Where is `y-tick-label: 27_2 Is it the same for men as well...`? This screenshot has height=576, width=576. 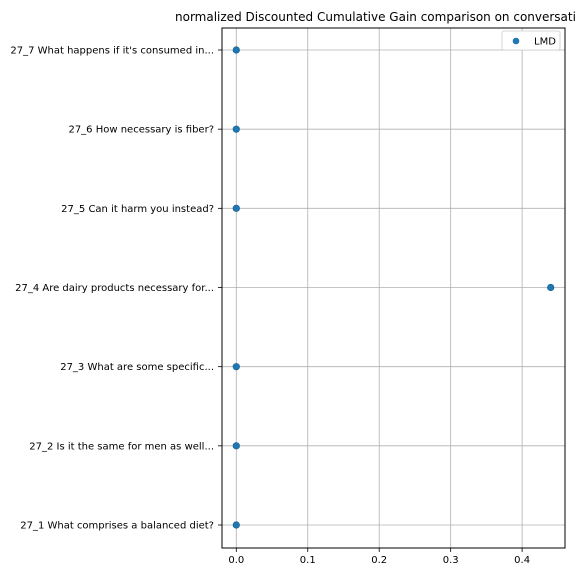
y-tick-label: 27_2 Is it the same for men as well... is located at coordinates (121, 446).